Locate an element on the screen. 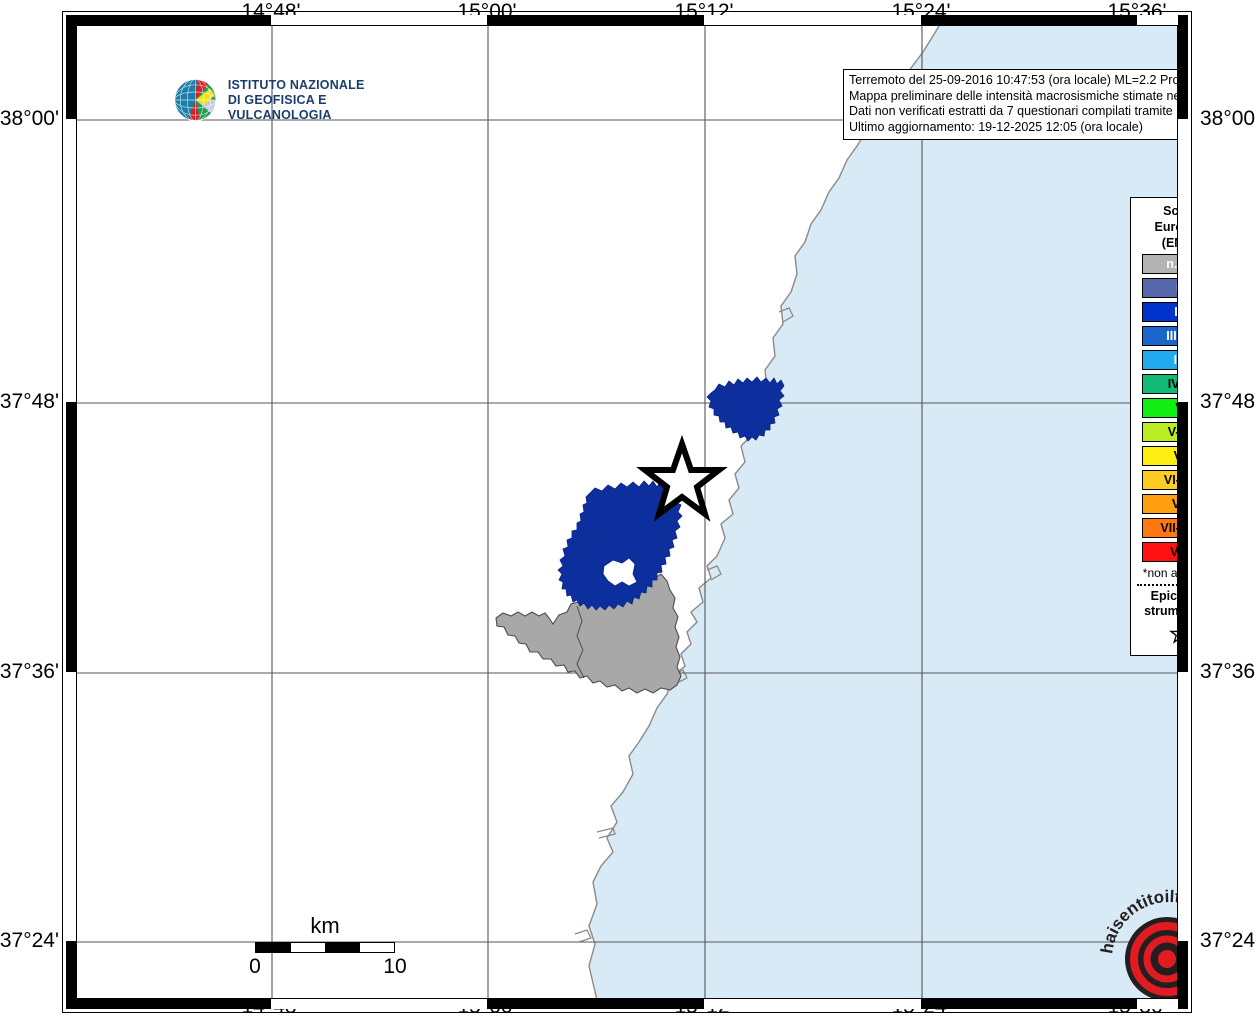  haisentitoilterremoto-watermark: ? haisentitoilterremoto www. .it is located at coordinates (1137, 942).